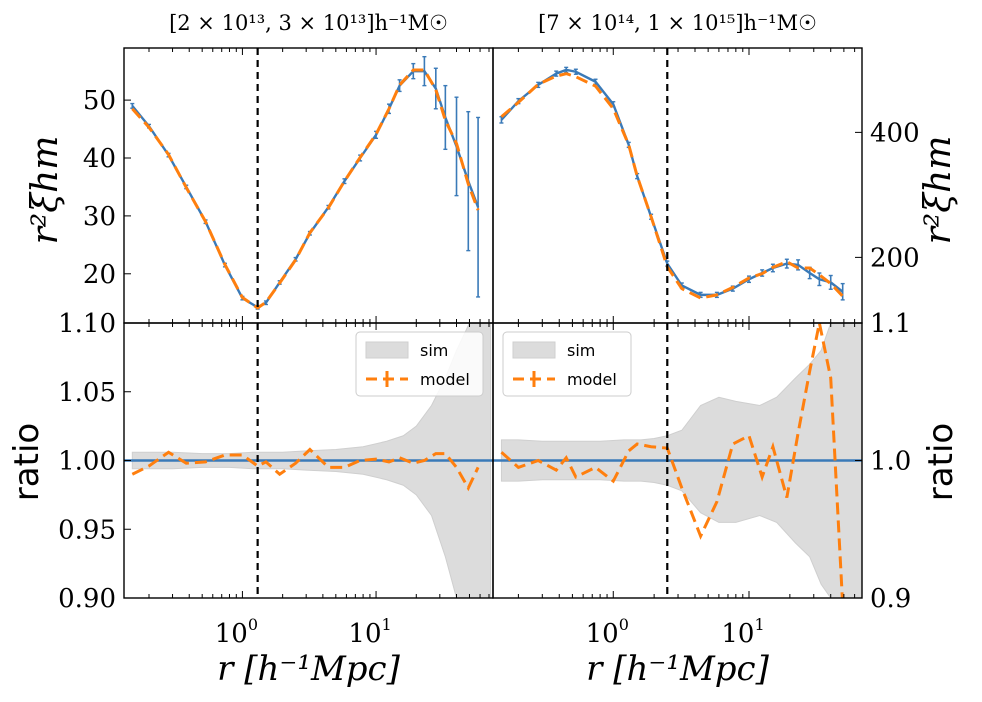 The image size is (982, 702). I want to click on y-tick-label: 0.9, so click(890, 599).